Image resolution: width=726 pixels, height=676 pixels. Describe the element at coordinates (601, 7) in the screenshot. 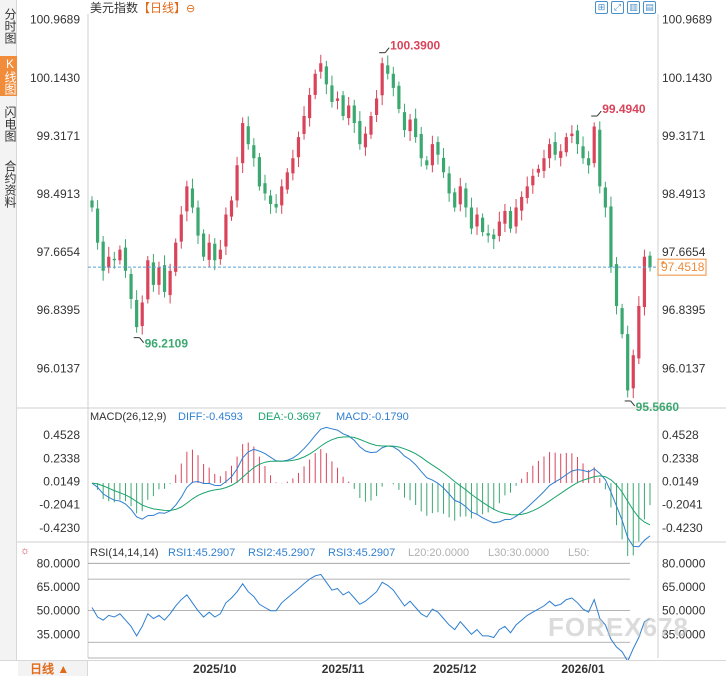

I see `fullscreen-icon: ⊞` at that location.